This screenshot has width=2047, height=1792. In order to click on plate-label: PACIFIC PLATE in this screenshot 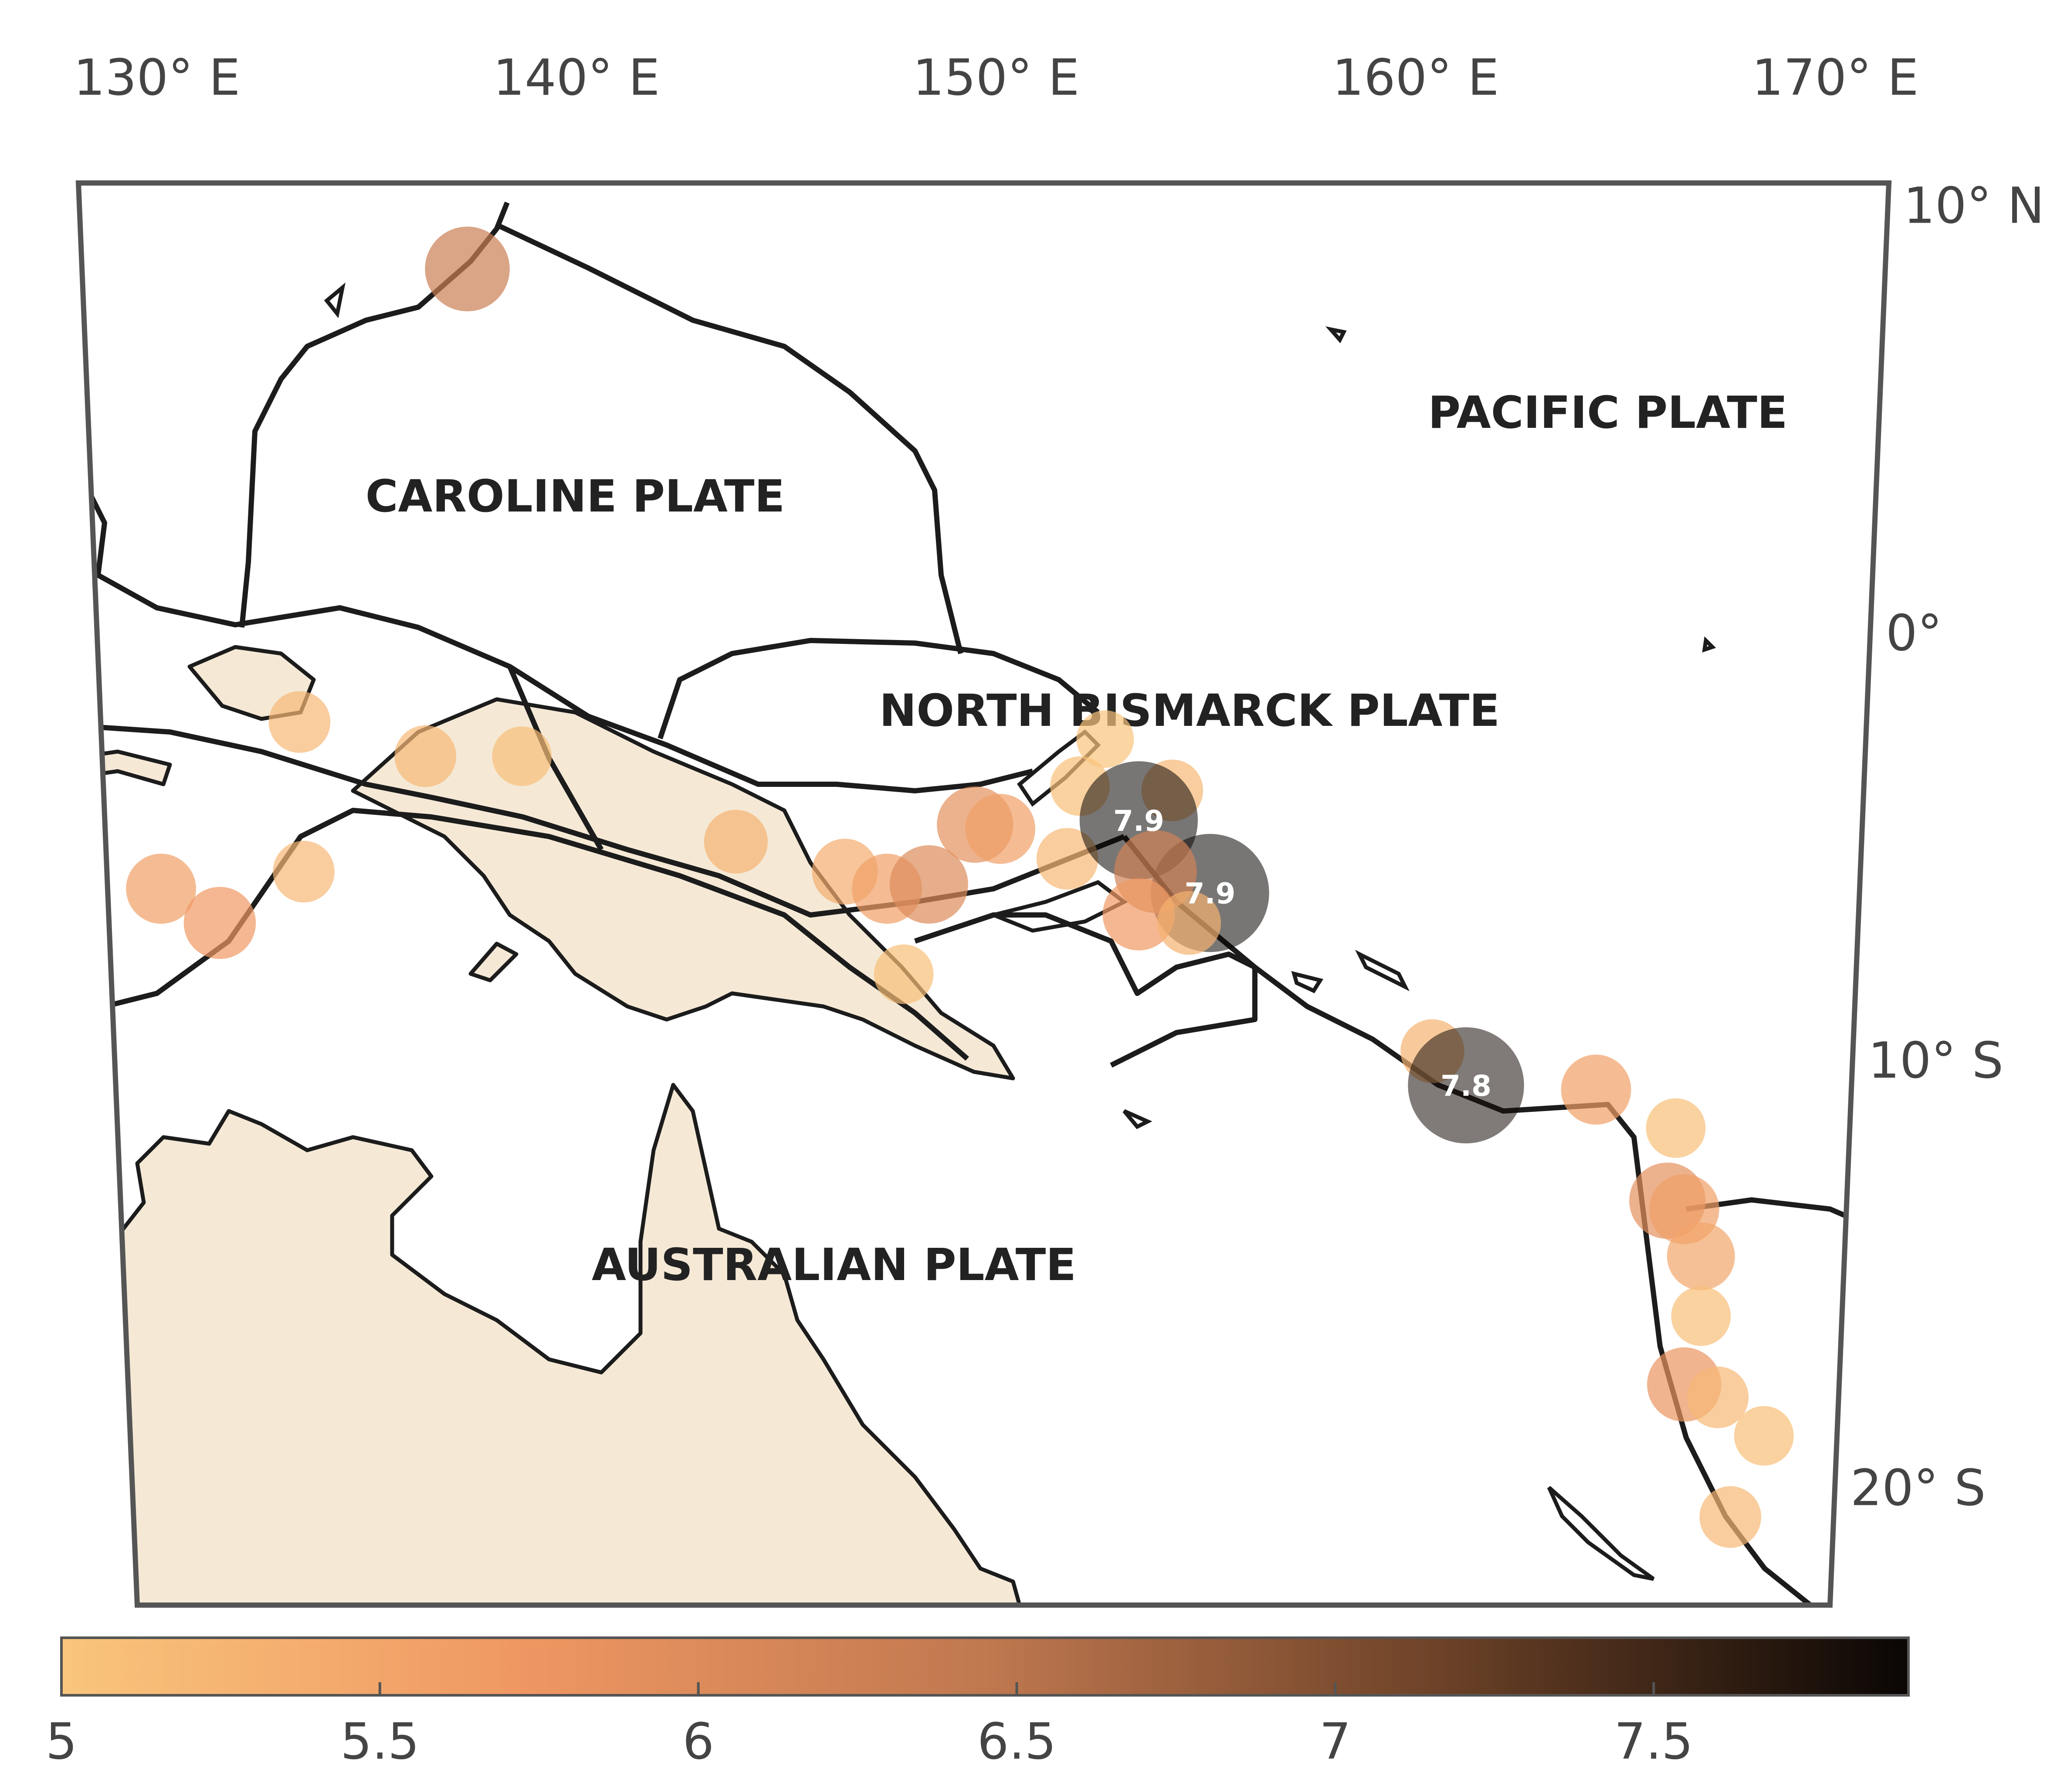, I will do `click(1608, 413)`.